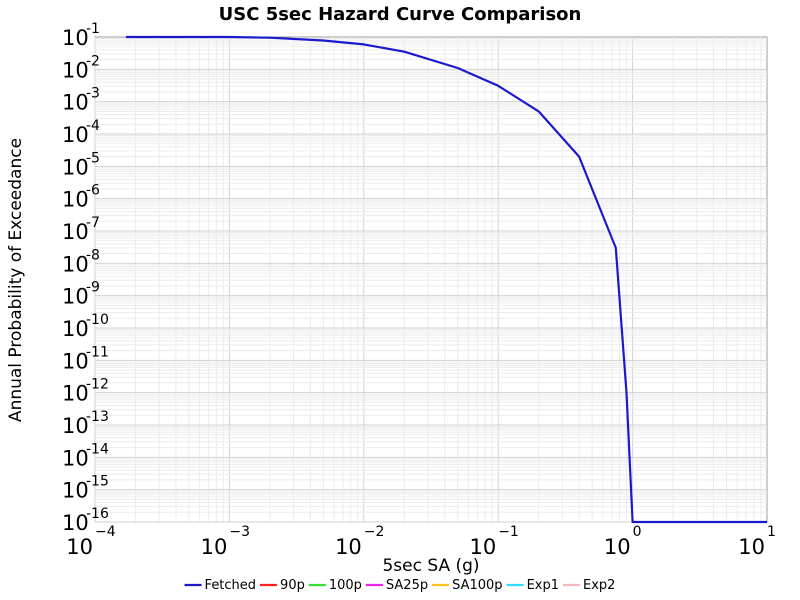 Image resolution: width=800 pixels, height=600 pixels. I want to click on legend-item: Exp2, so click(589, 585).